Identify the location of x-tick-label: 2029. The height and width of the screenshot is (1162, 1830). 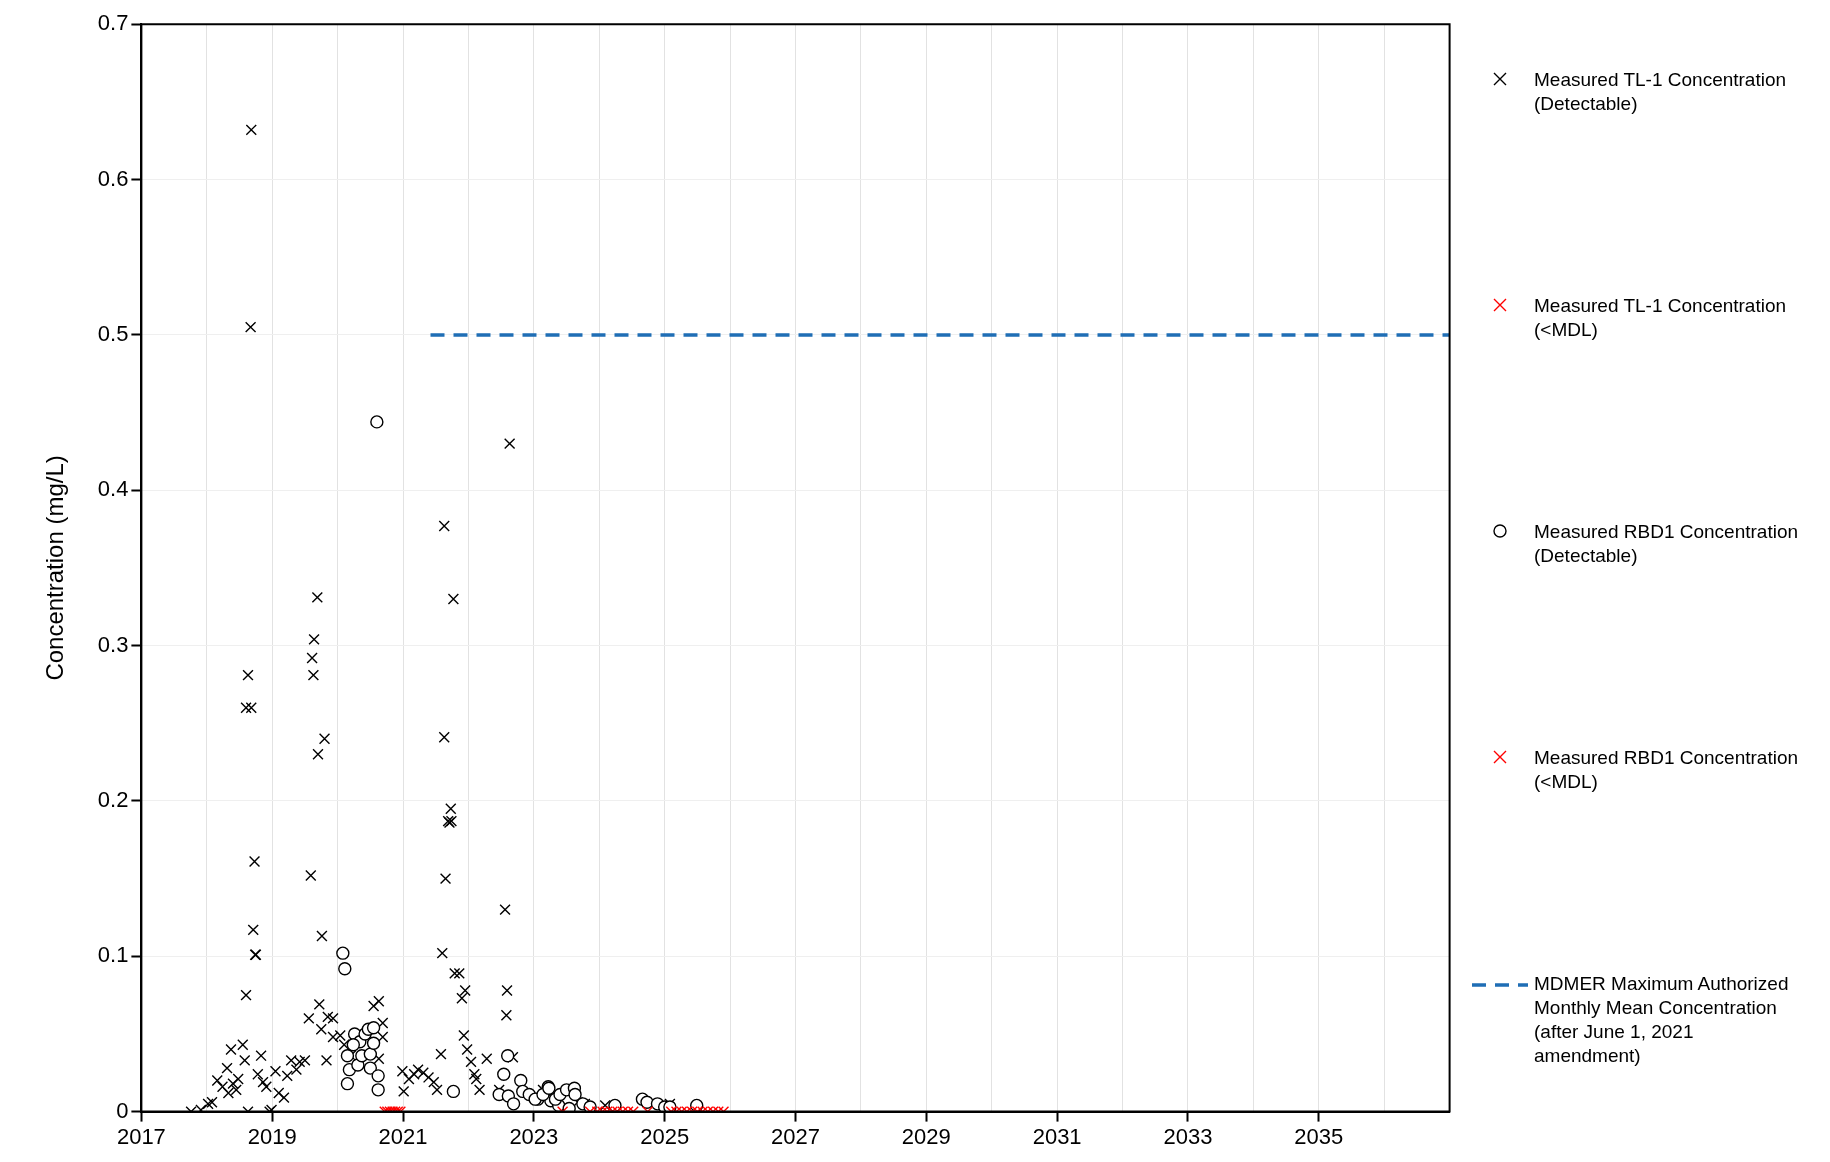
(926, 1136).